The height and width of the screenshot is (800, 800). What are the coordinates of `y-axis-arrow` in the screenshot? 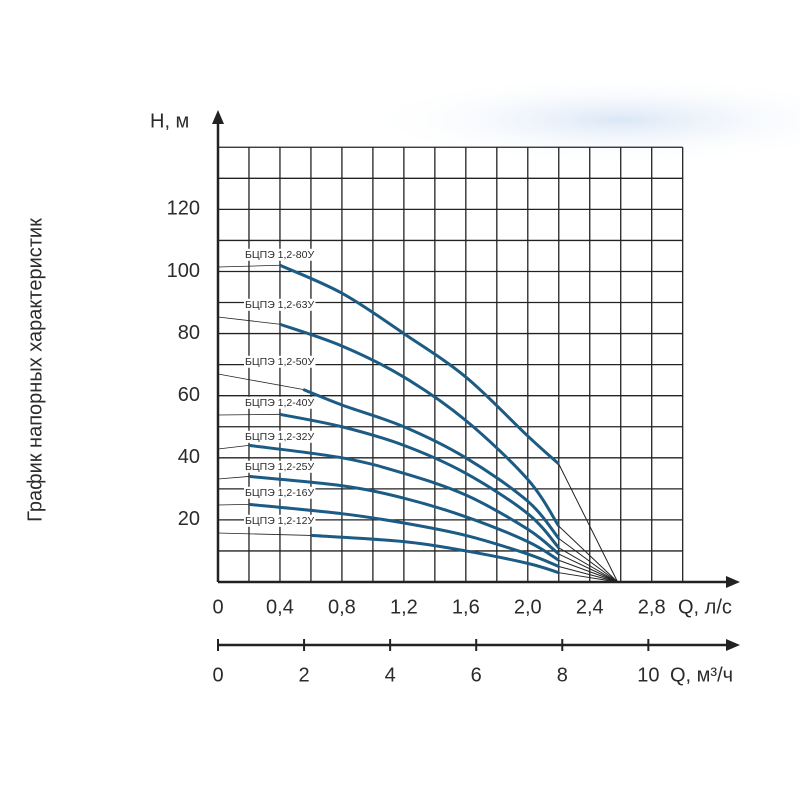 It's located at (218, 117).